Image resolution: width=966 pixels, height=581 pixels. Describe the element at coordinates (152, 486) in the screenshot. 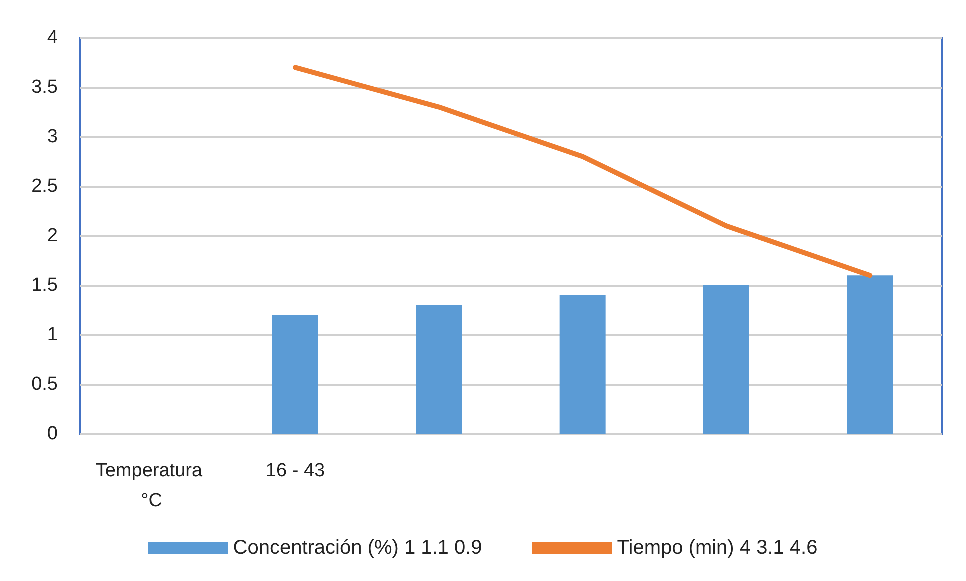

I see `x-tick-label: Temperatura °C` at that location.